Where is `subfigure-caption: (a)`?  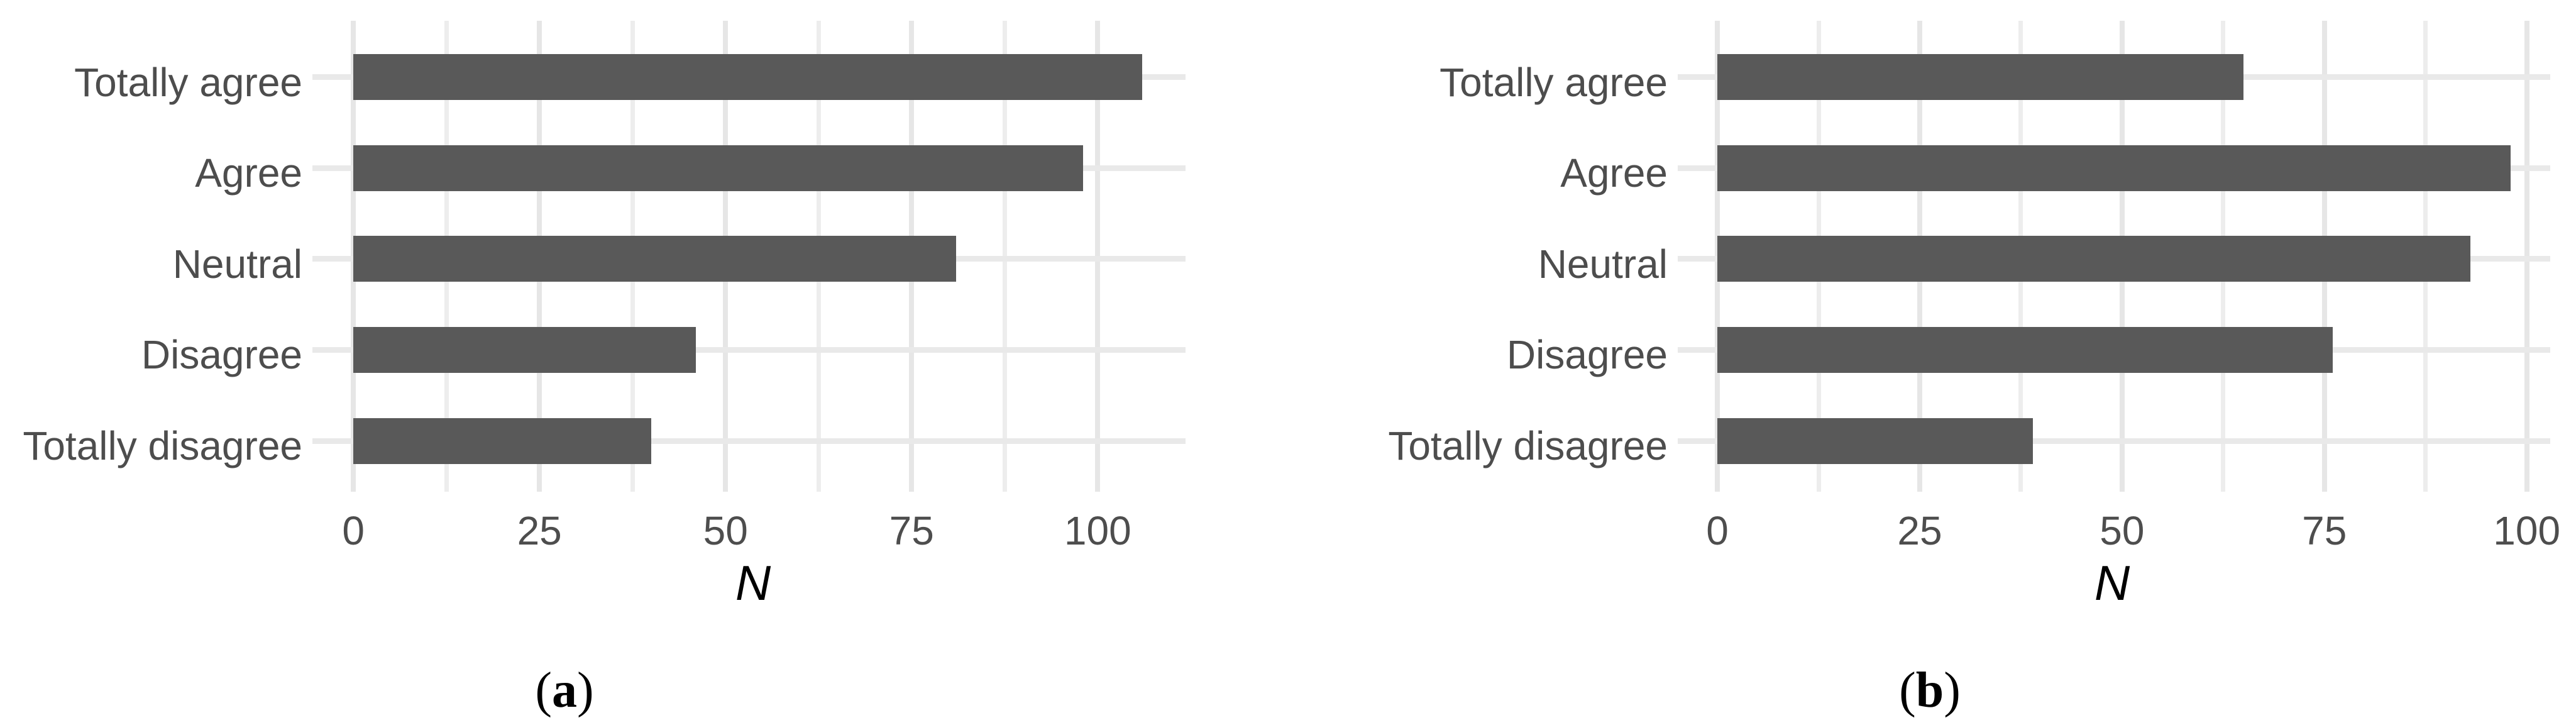
subfigure-caption: (a) is located at coordinates (565, 690).